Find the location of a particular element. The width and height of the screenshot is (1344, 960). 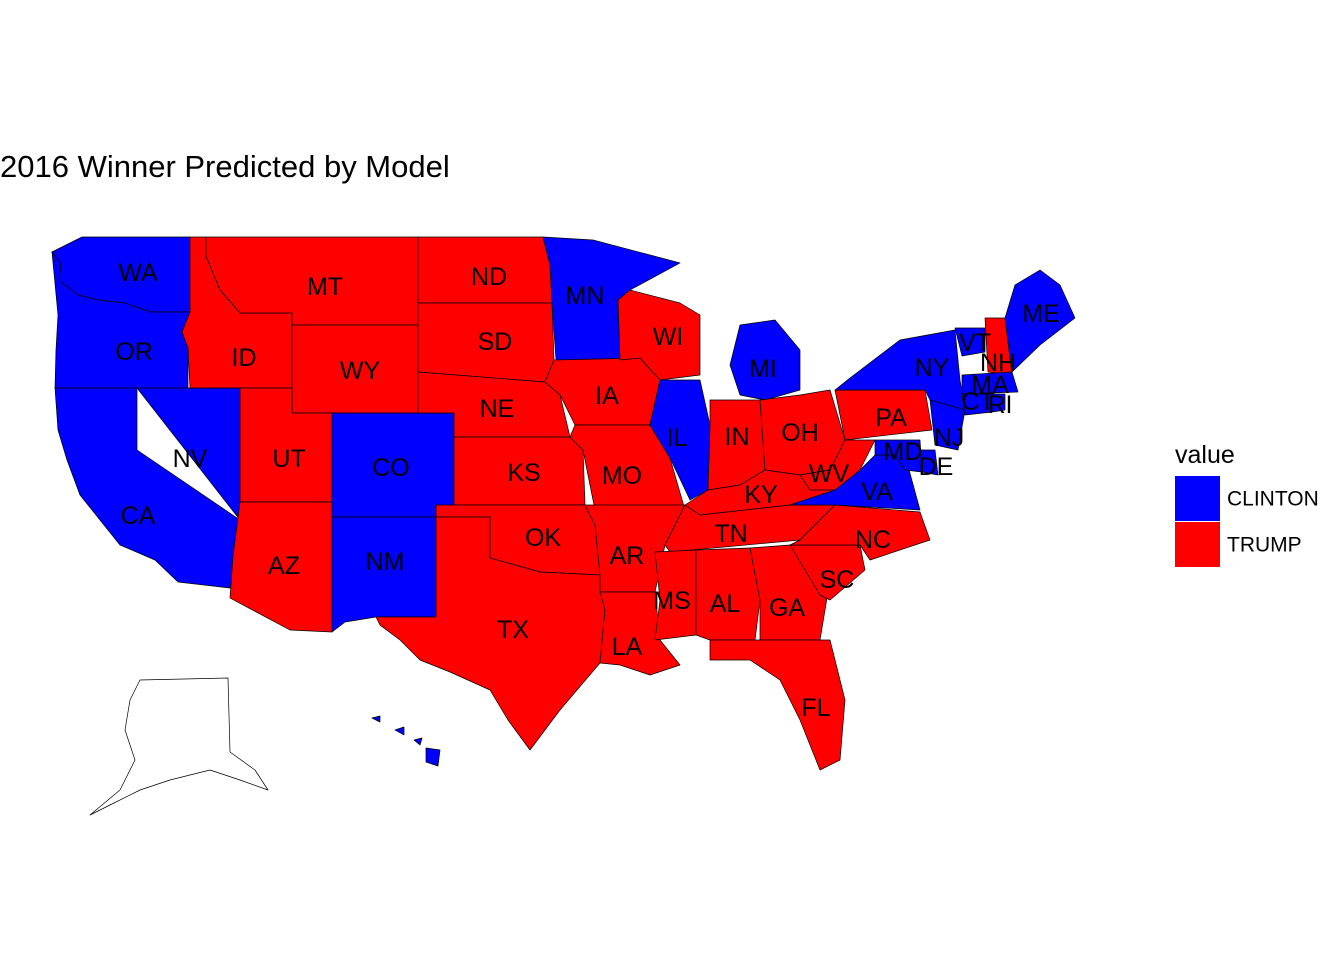

state-label-ny: NY is located at coordinates (932, 368).